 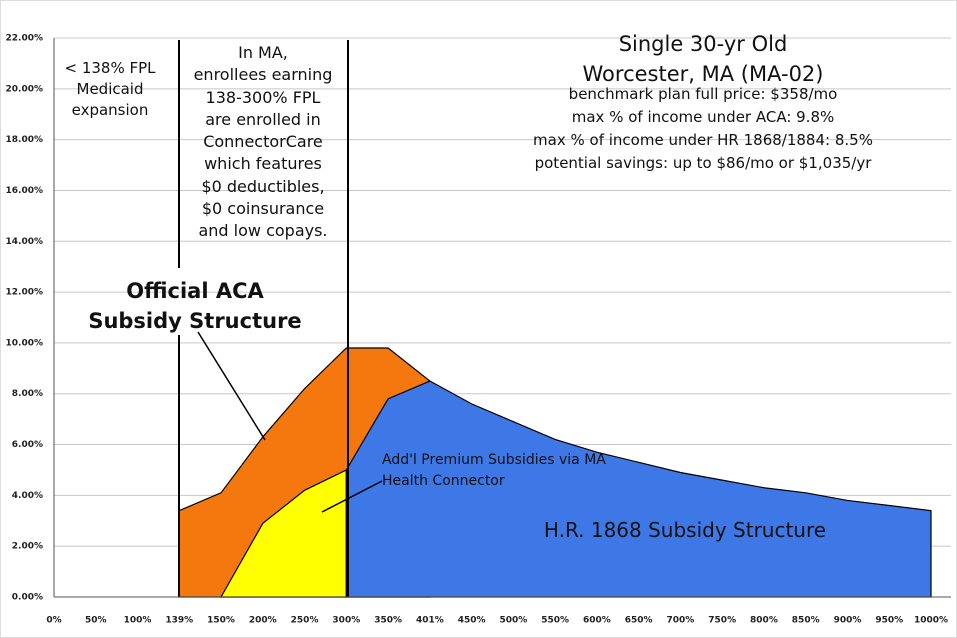 What do you see at coordinates (179, 621) in the screenshot?
I see `x-tick-label: 139%` at bounding box center [179, 621].